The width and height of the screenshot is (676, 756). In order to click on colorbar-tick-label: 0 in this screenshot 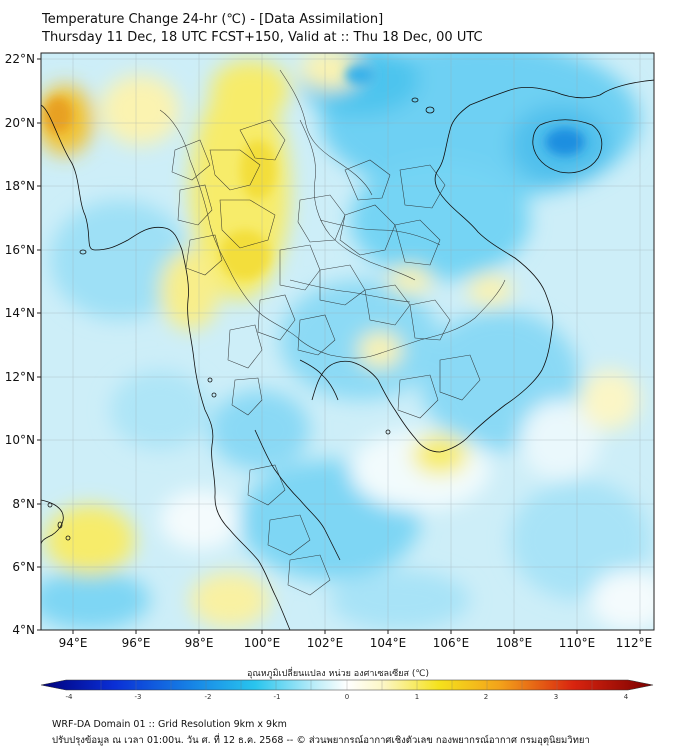, I will do `click(347, 697)`.